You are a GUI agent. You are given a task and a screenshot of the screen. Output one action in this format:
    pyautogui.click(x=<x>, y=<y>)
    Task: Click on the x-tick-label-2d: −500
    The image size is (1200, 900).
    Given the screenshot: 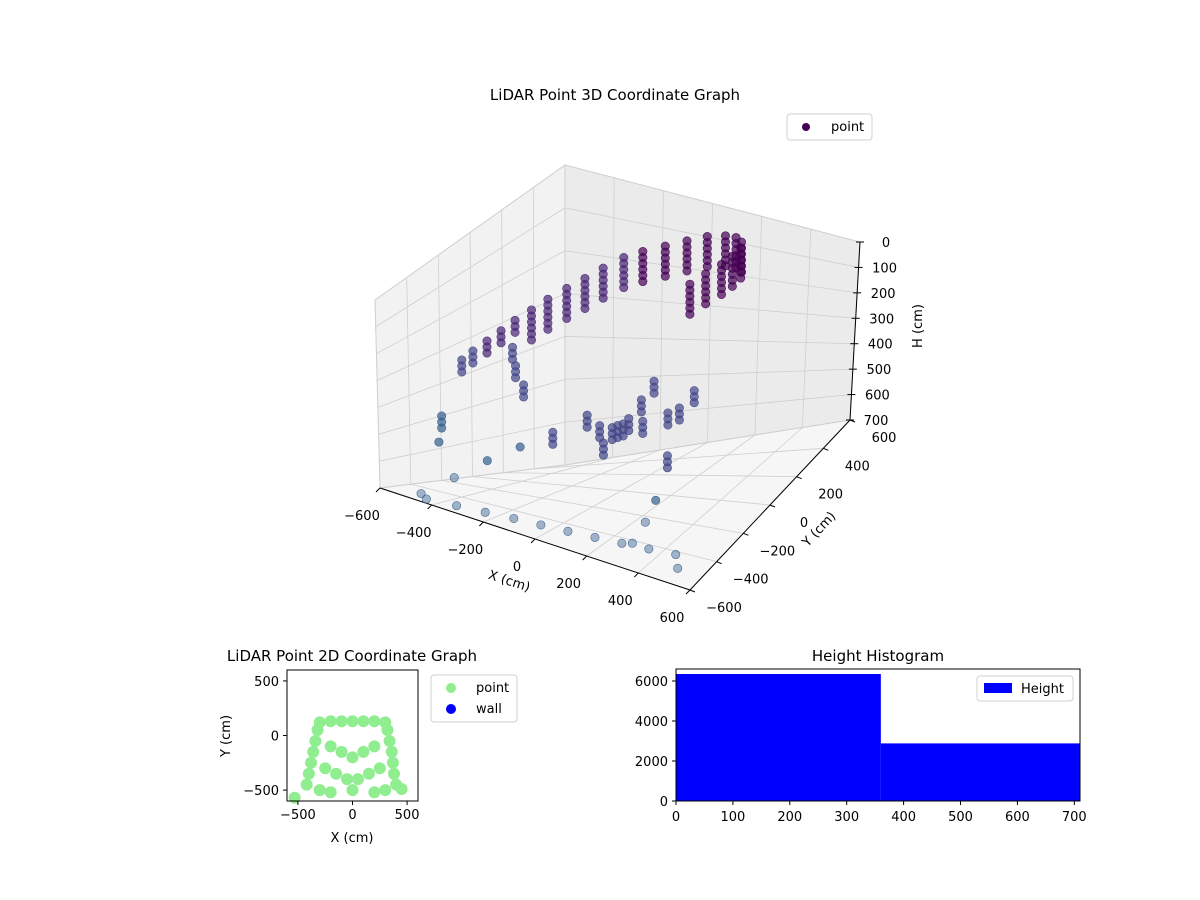 What is the action you would take?
    pyautogui.click(x=298, y=815)
    